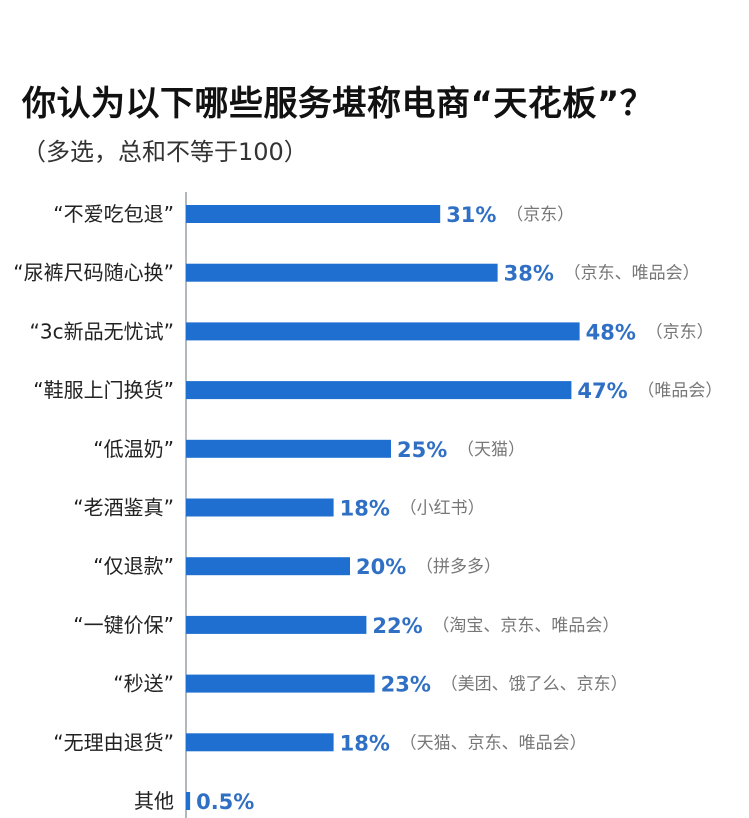 Image resolution: width=749 pixels, height=818 pixels. What do you see at coordinates (381, 567) in the screenshot?
I see `value-label: 20%` at bounding box center [381, 567].